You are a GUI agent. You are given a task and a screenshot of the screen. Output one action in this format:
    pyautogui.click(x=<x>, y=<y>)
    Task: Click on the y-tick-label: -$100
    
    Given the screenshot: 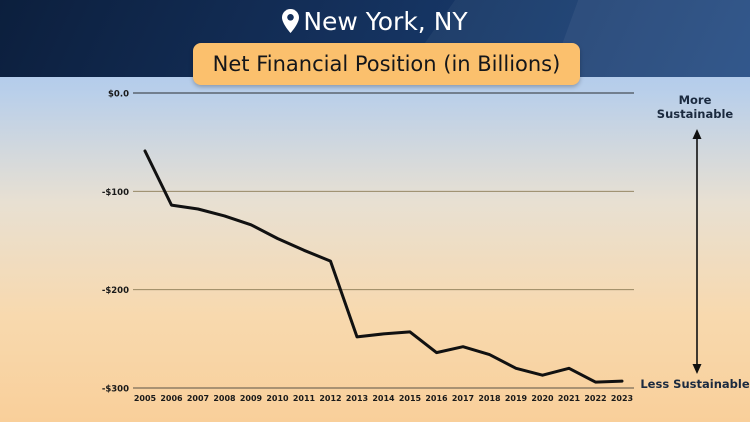 What is the action you would take?
    pyautogui.click(x=115, y=193)
    